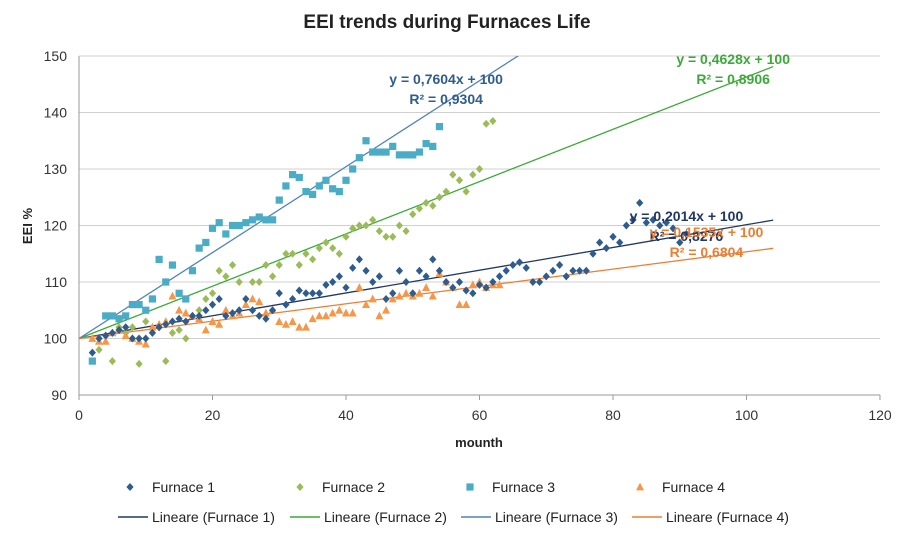 The image size is (900, 538). What do you see at coordinates (733, 79) in the screenshot?
I see `trend-r2-furnace-2: R² = 0,8906` at bounding box center [733, 79].